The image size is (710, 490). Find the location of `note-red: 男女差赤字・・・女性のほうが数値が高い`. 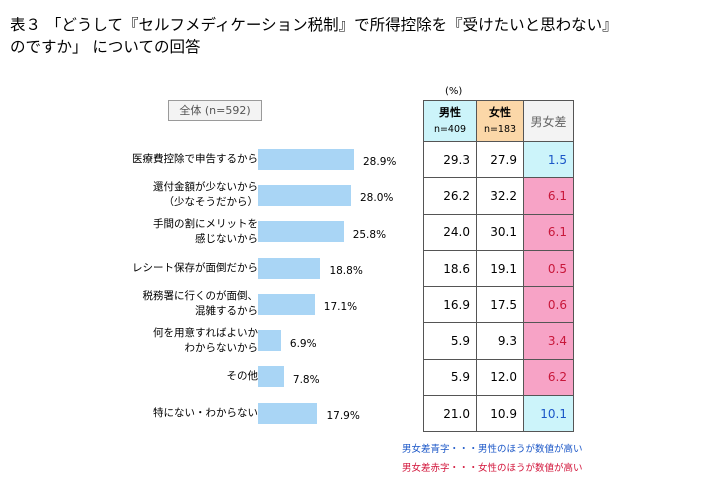

note-red: 男女差赤字・・・女性のほうが数値が高い is located at coordinates (492, 468).